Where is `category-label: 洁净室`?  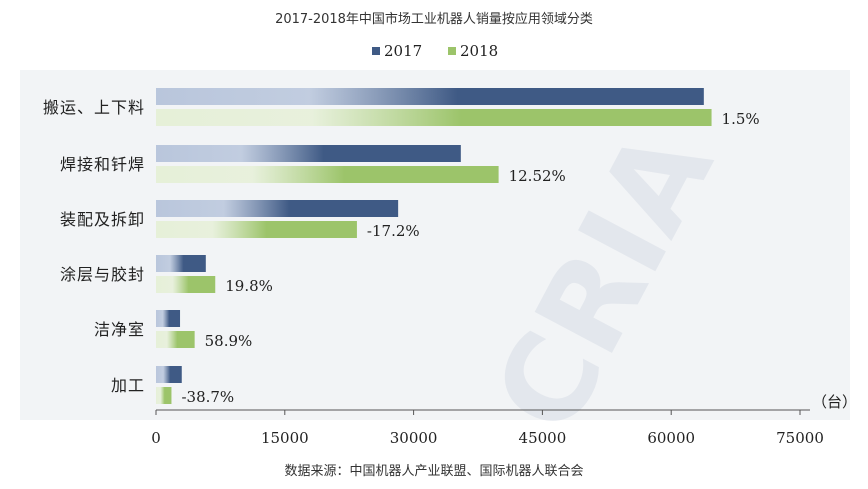 category-label: 洁净室 is located at coordinates (119, 329).